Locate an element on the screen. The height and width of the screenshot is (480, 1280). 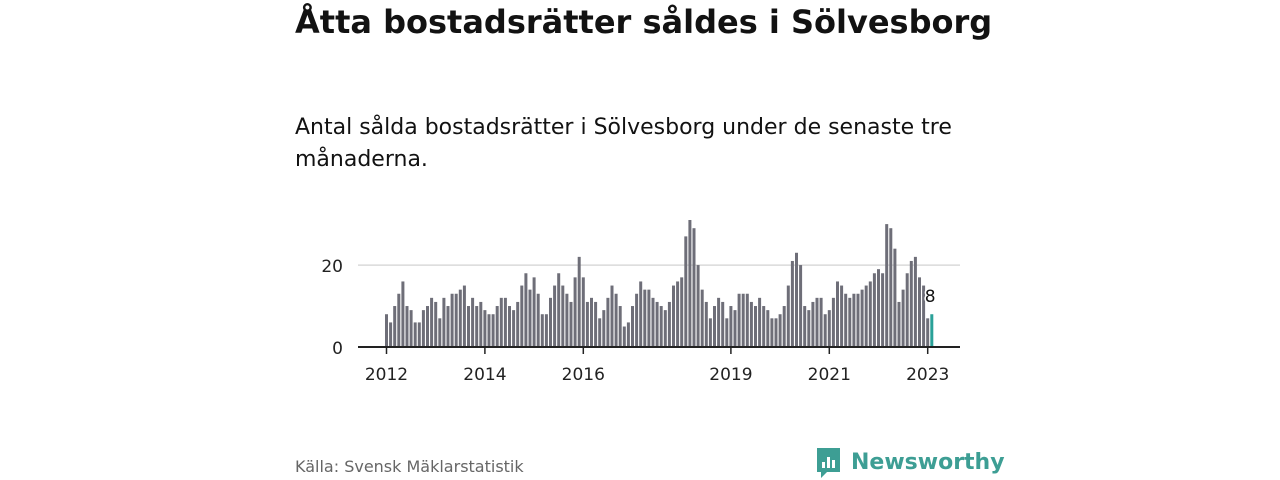
last-value-label: 8 is located at coordinates (930, 297).